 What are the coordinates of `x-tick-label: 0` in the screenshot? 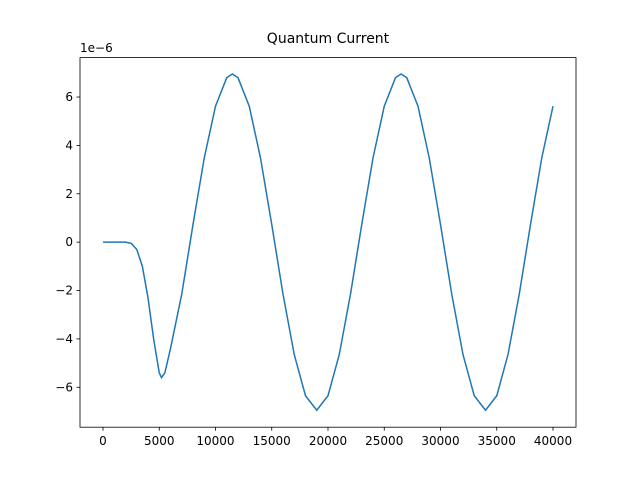 It's located at (103, 441).